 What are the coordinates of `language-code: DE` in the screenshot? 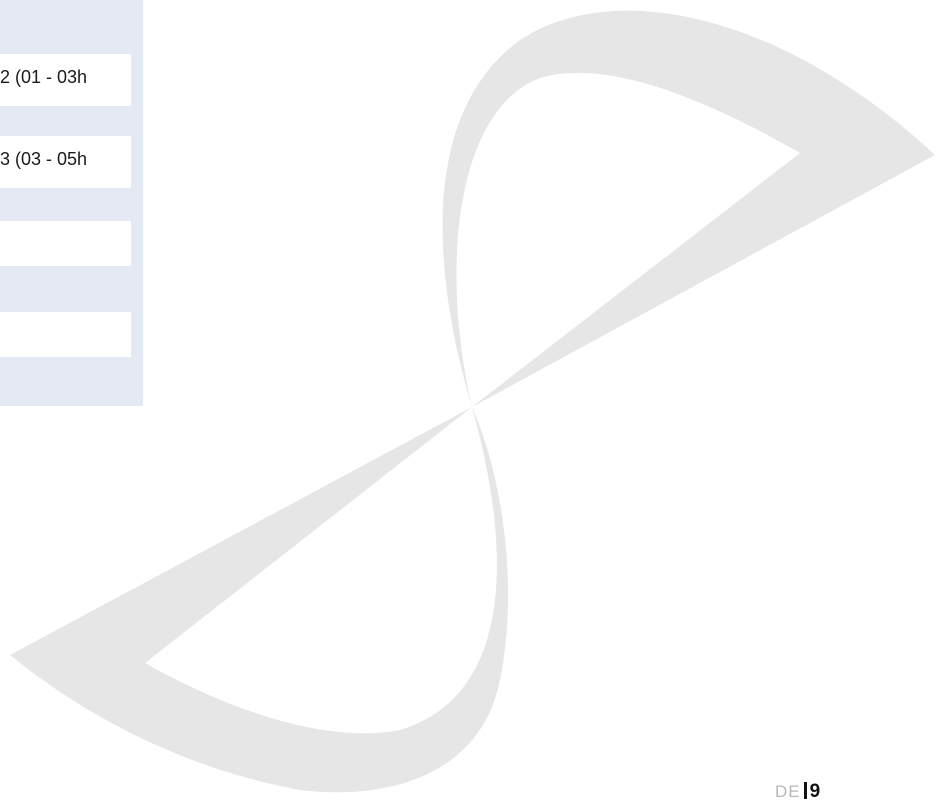 It's located at (788, 791).